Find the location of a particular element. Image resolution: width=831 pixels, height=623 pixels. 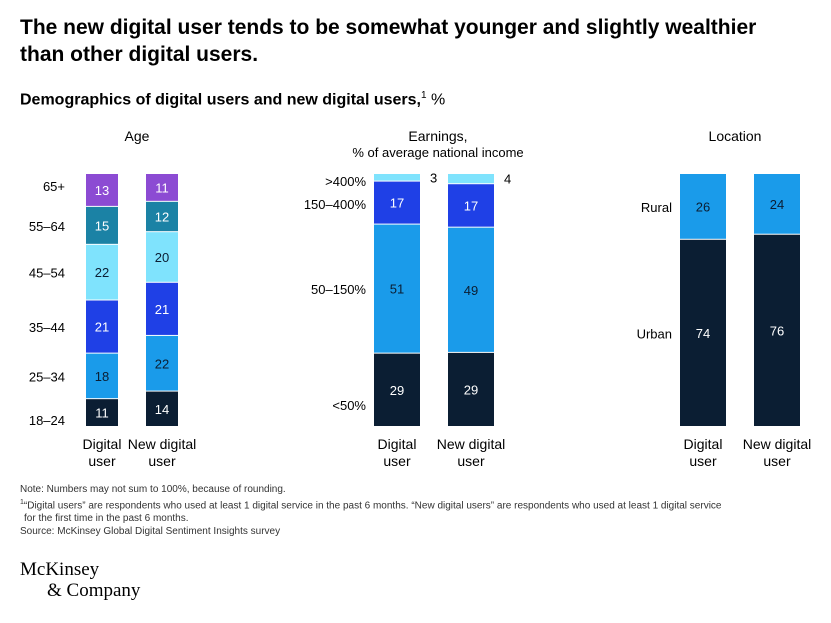

data-label: 76 is located at coordinates (777, 330).